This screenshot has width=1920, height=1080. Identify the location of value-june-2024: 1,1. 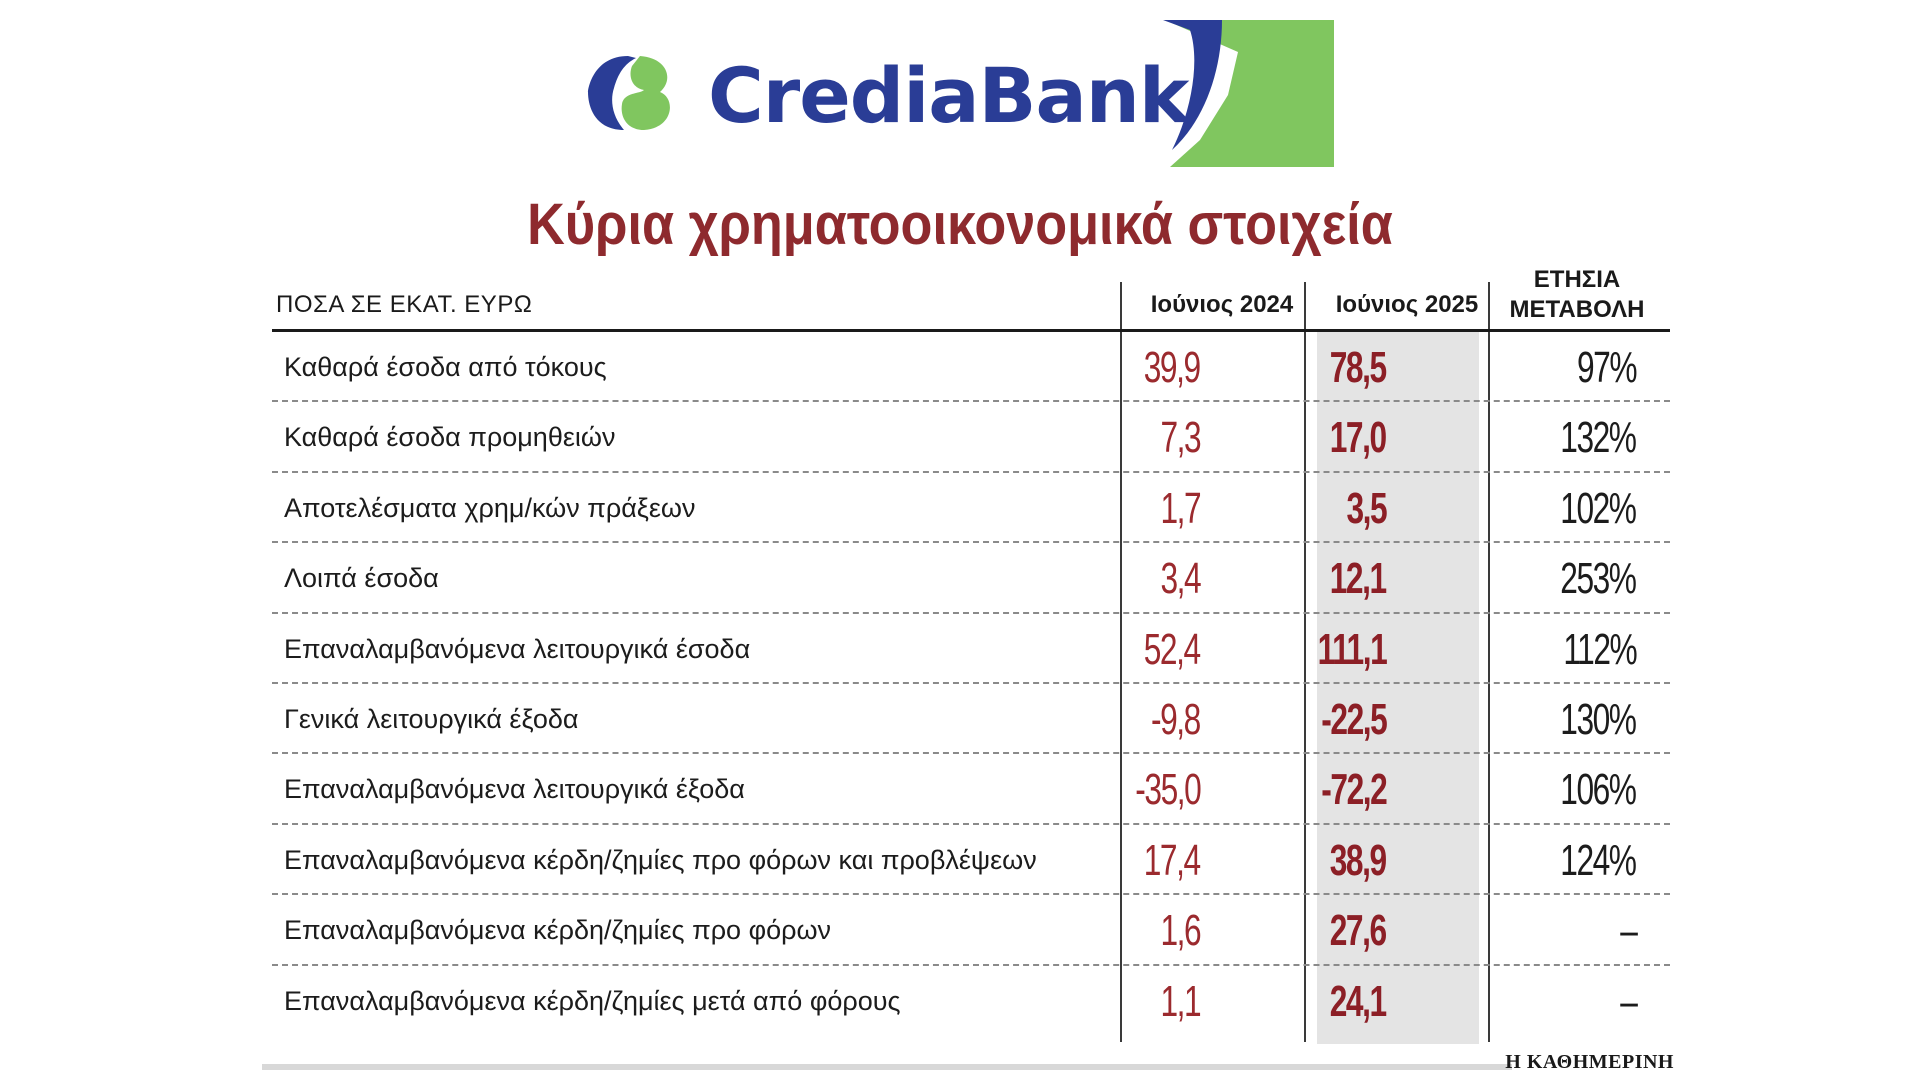
(1180, 1001).